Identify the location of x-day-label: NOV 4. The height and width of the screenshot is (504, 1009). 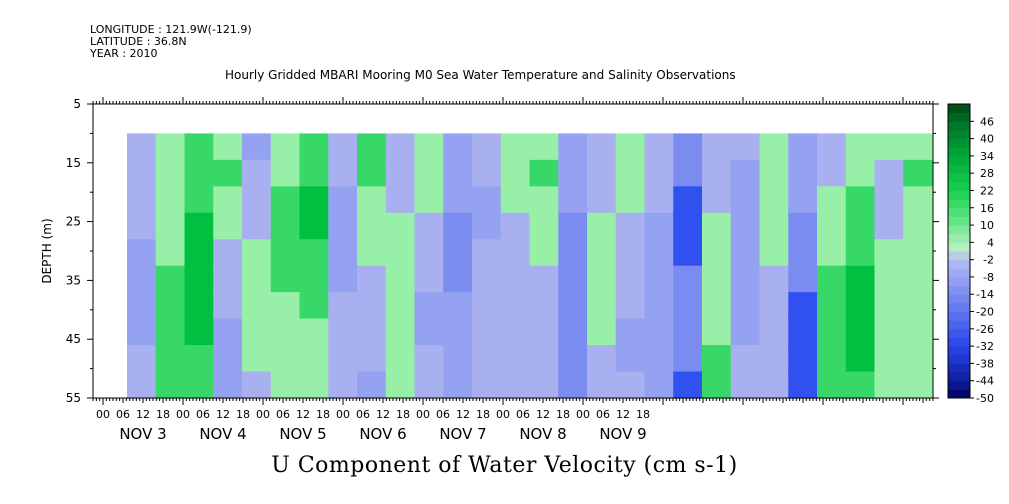
(222, 434).